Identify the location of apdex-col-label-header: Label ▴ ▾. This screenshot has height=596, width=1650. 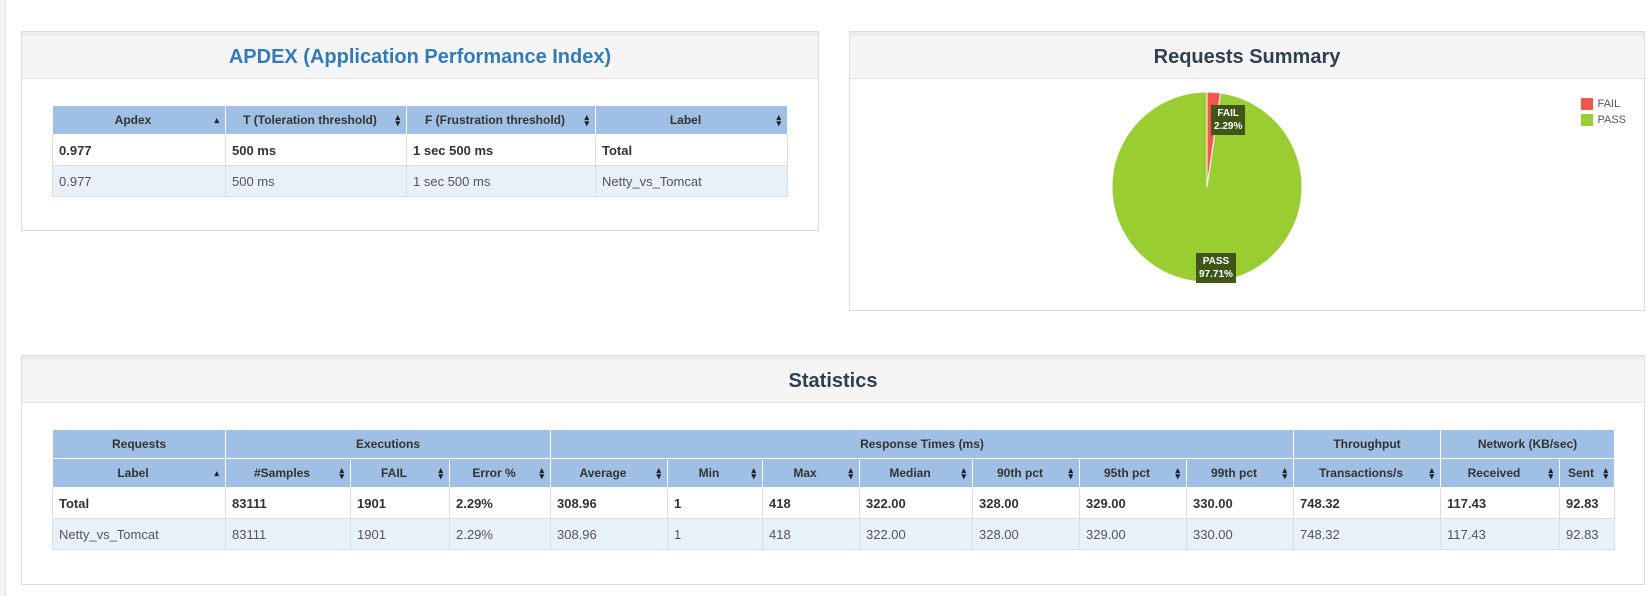
(691, 120).